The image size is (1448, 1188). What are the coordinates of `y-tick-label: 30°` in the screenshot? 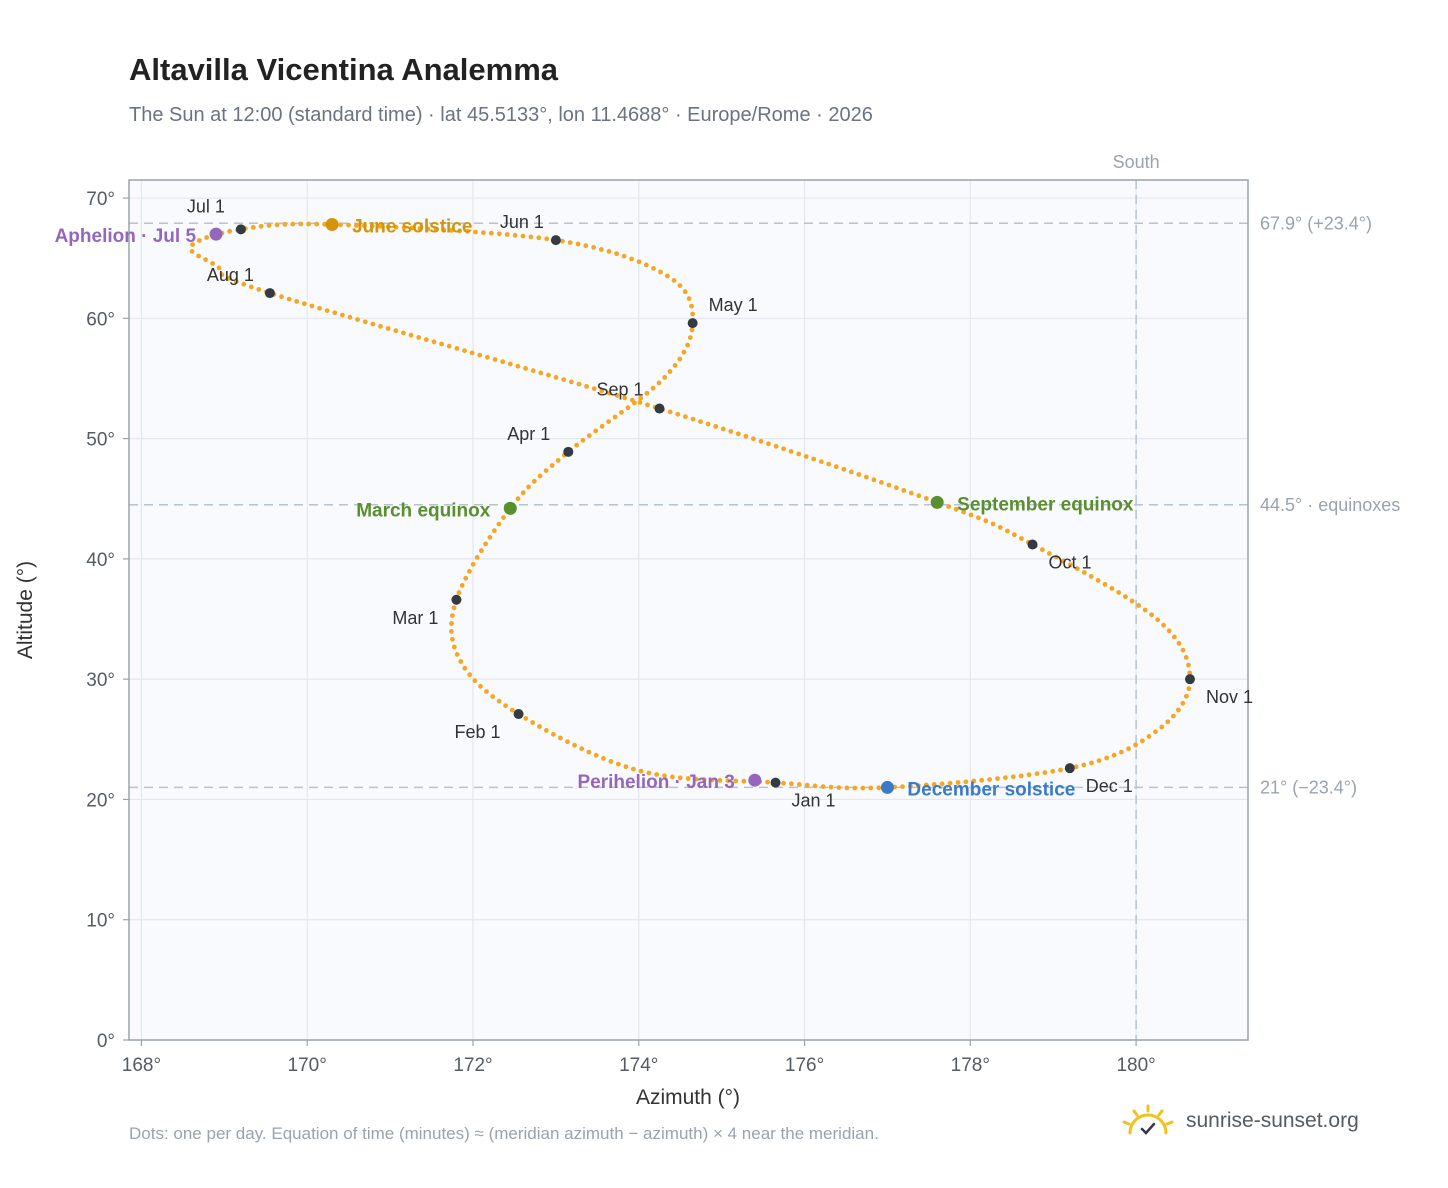 It's located at (100, 680).